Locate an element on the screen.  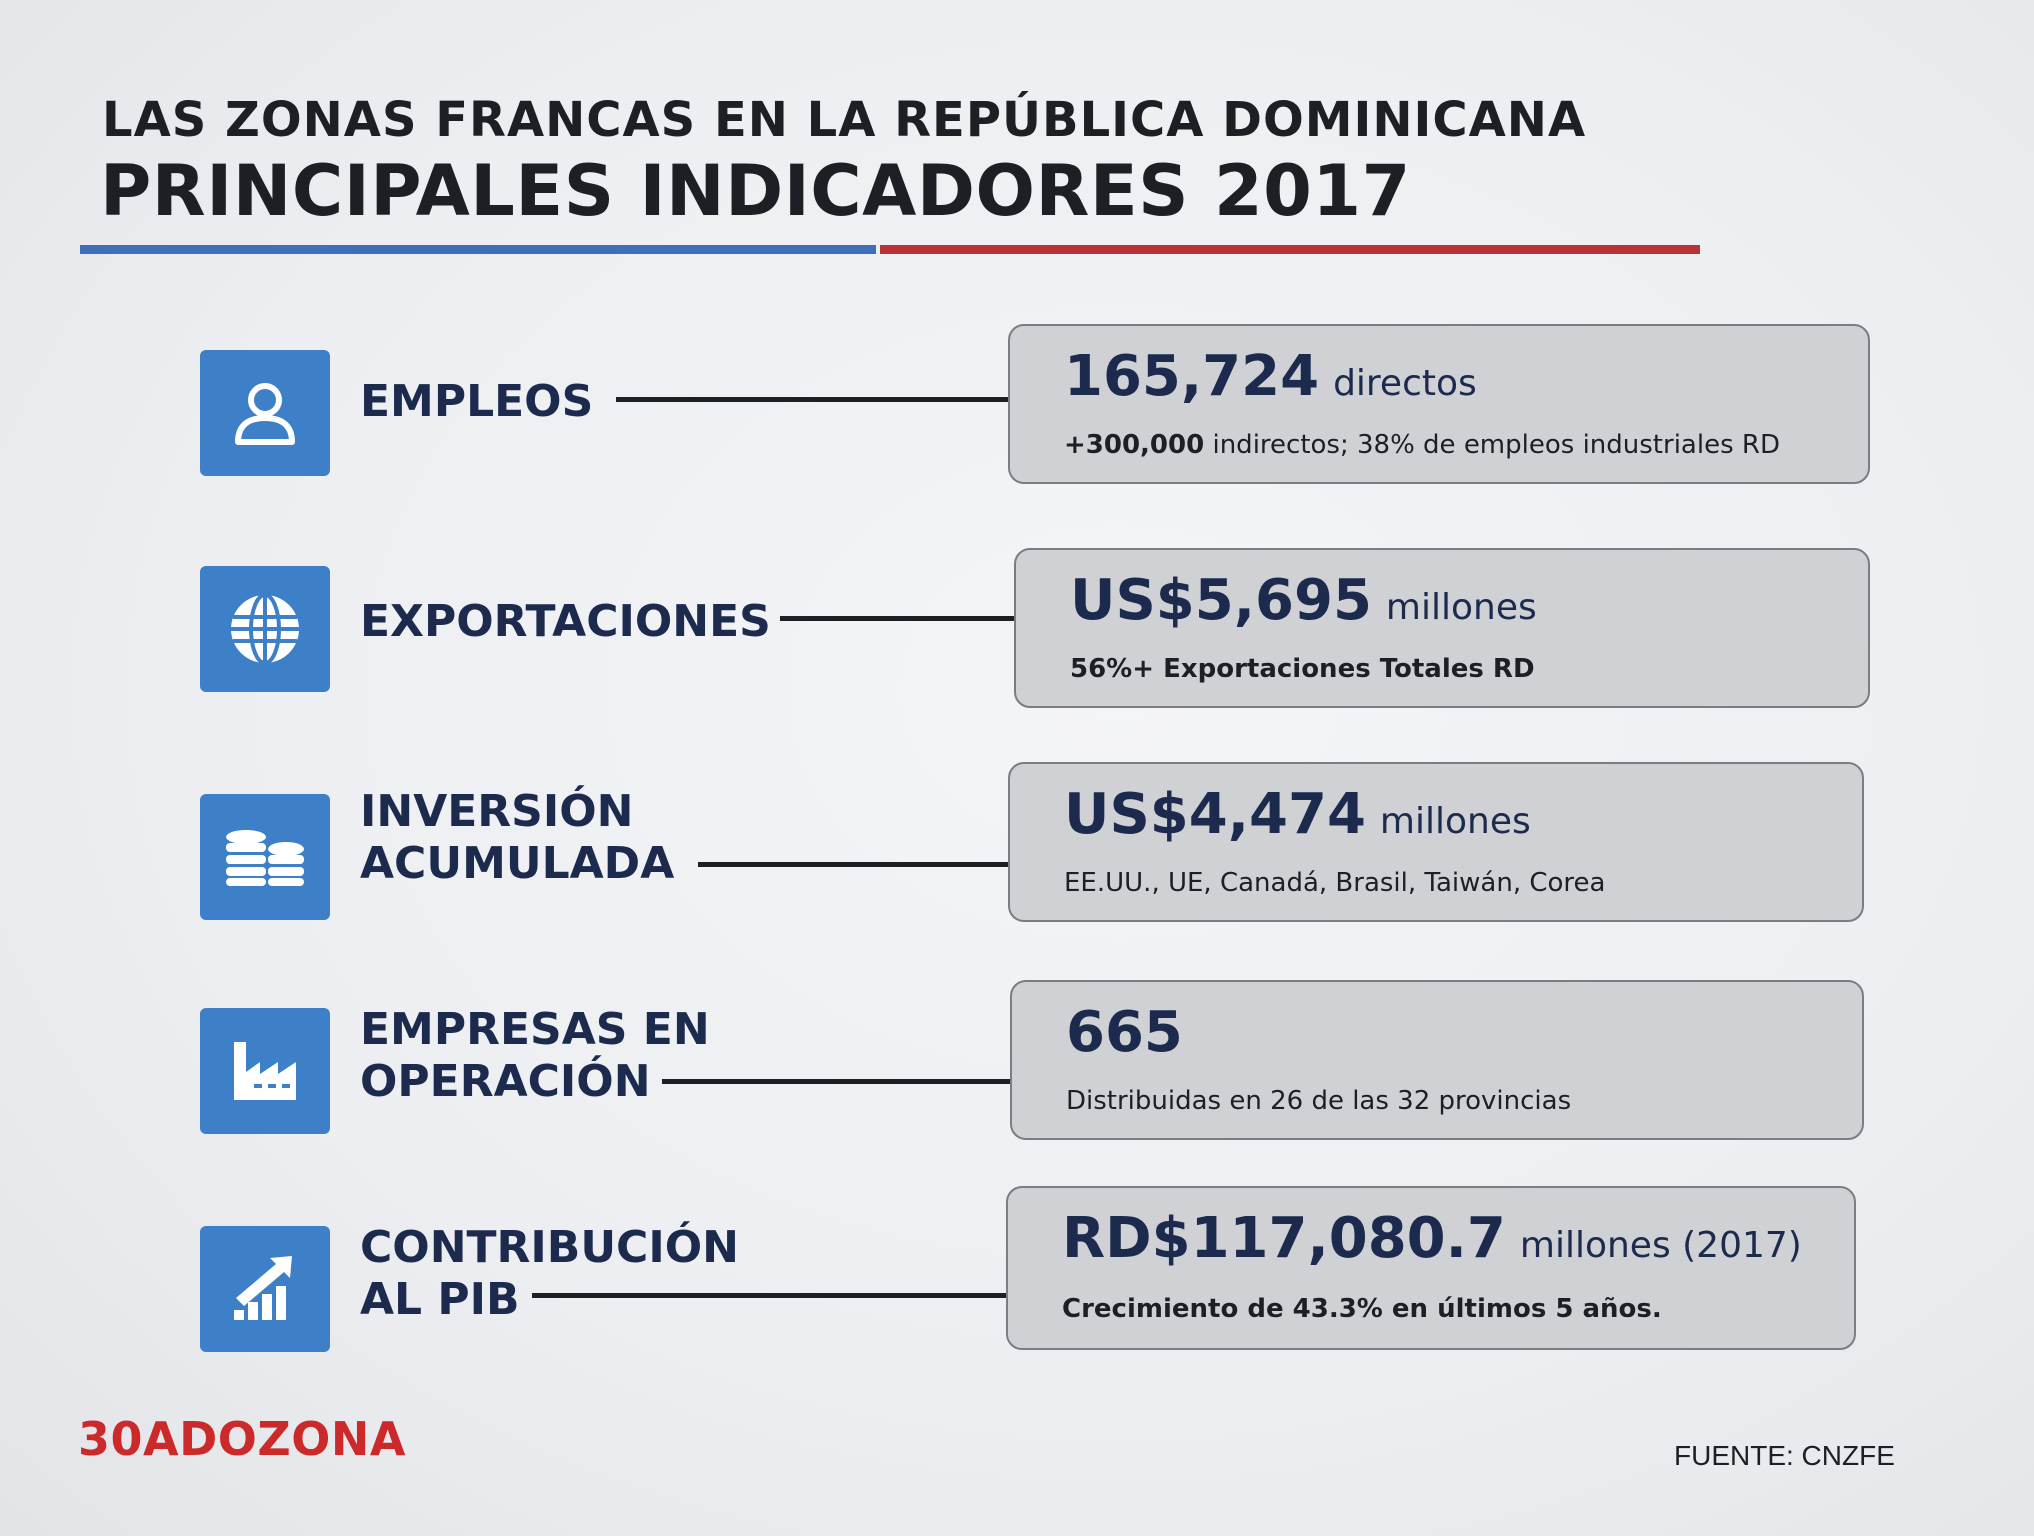
detail-bold: 56%+ Exportaciones Totales RD is located at coordinates (1302, 669).